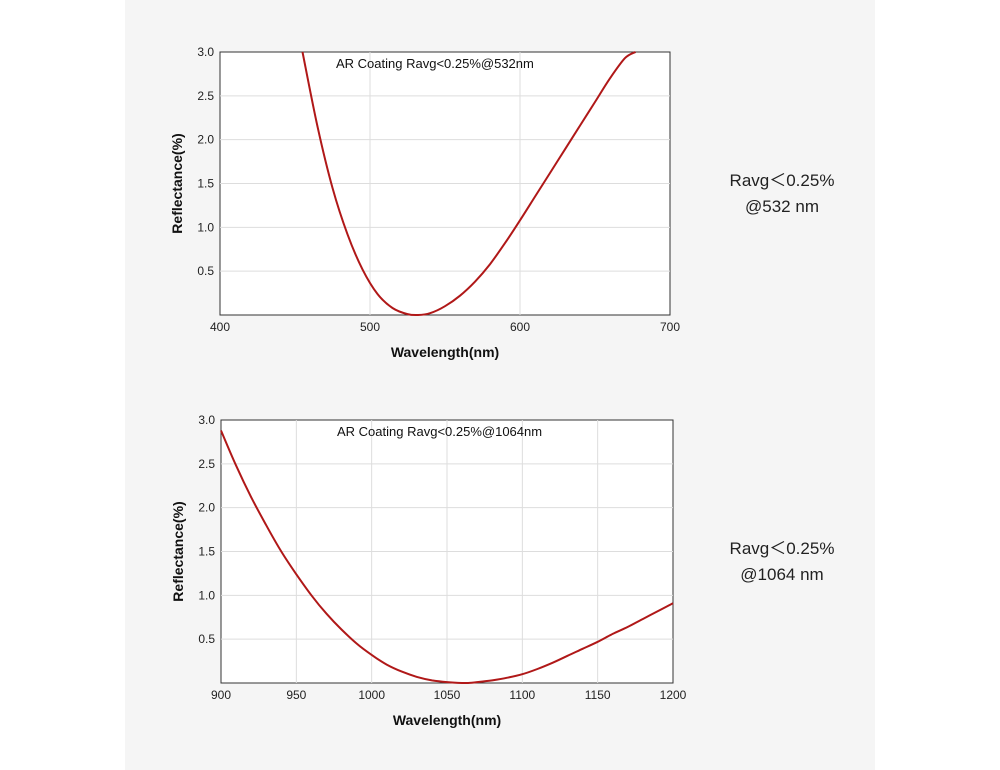 The height and width of the screenshot is (770, 1000). I want to click on x-tick-label: 1150, so click(598, 695).